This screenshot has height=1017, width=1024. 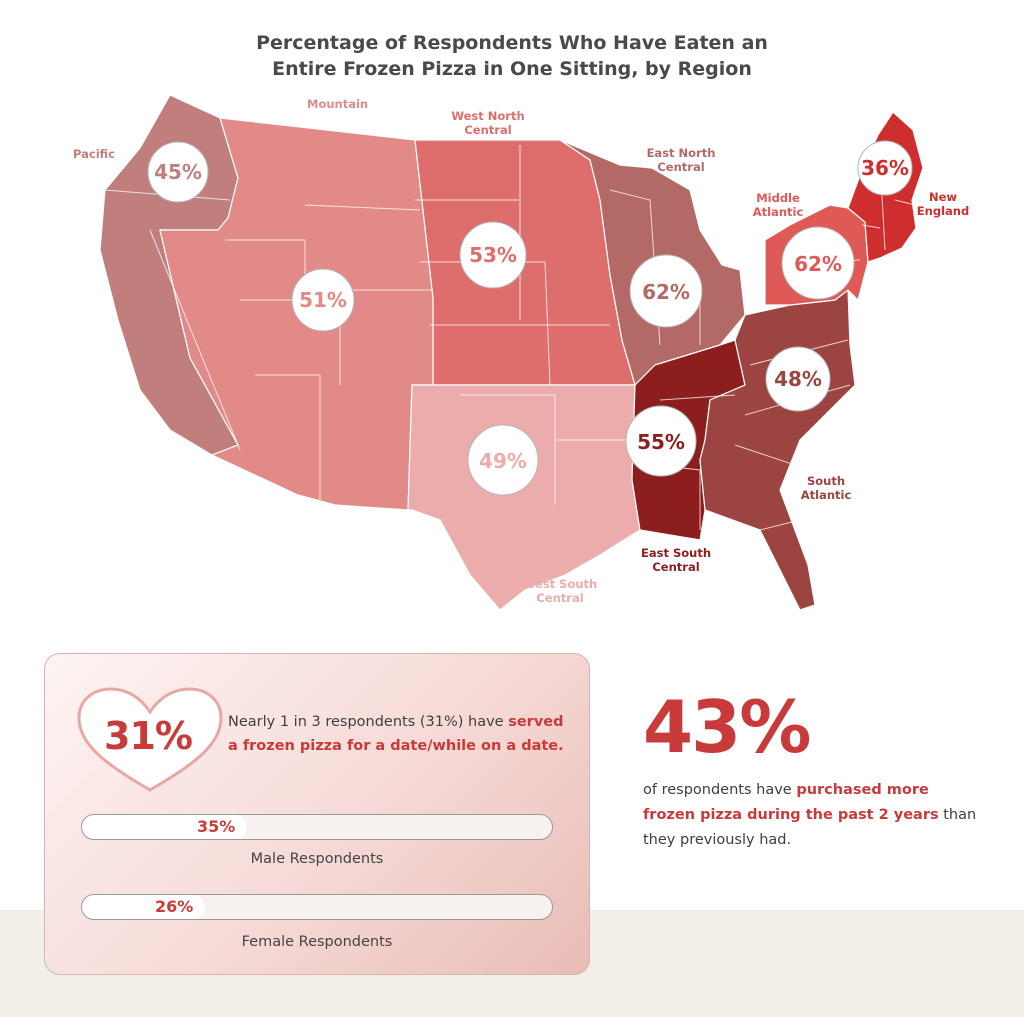 What do you see at coordinates (143, 907) in the screenshot?
I see `female-progress-fill` at bounding box center [143, 907].